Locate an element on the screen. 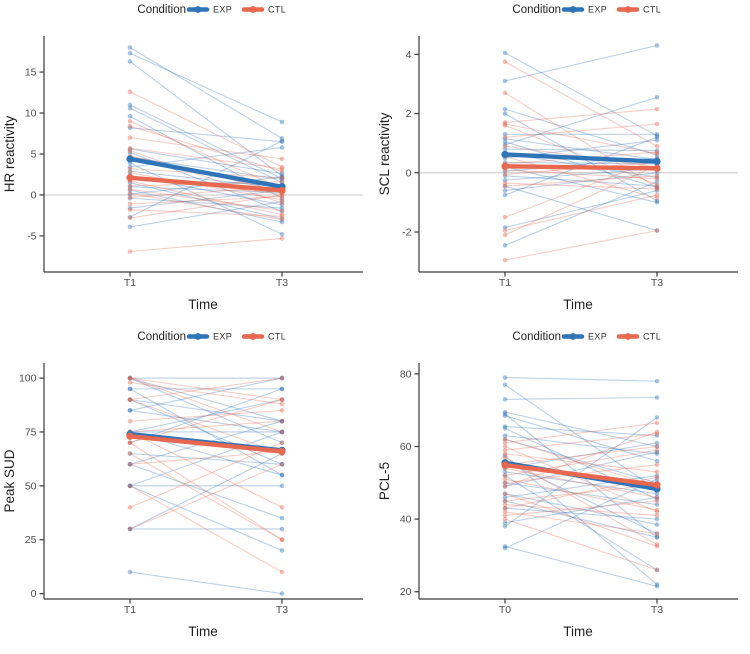  x-tick-label-2: T3 is located at coordinates (657, 283).